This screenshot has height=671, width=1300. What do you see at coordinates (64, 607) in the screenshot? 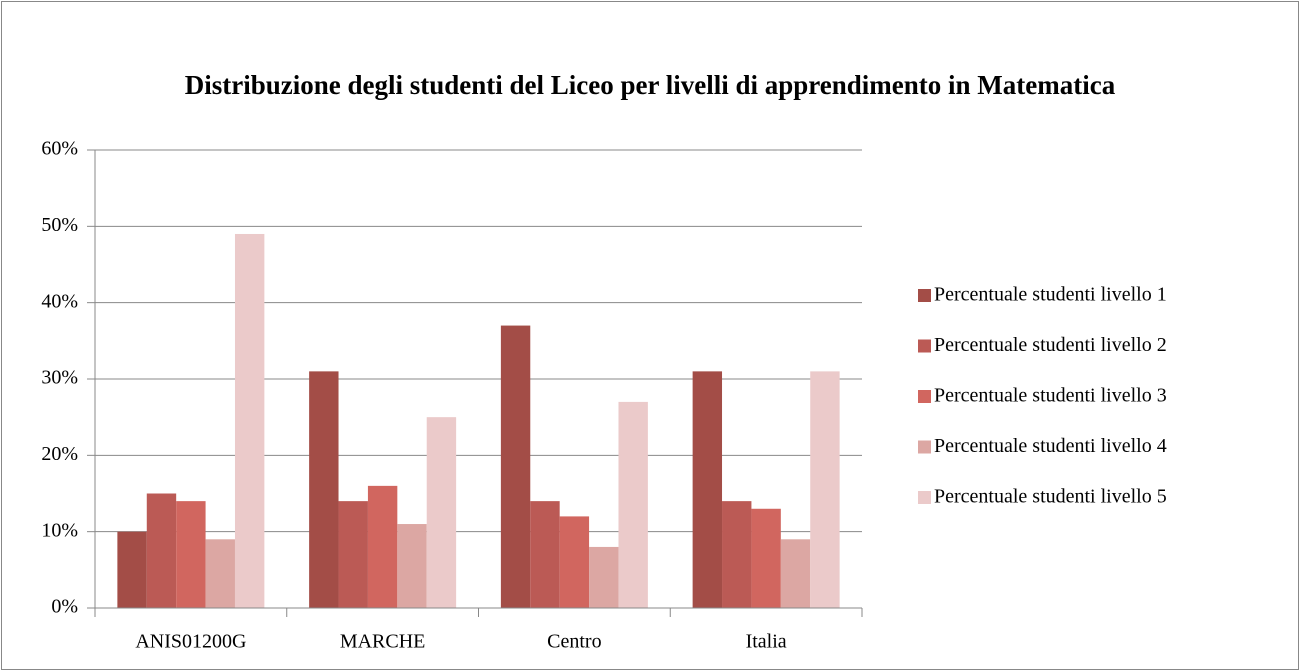
I see `y-tick-label: 0%` at bounding box center [64, 607].